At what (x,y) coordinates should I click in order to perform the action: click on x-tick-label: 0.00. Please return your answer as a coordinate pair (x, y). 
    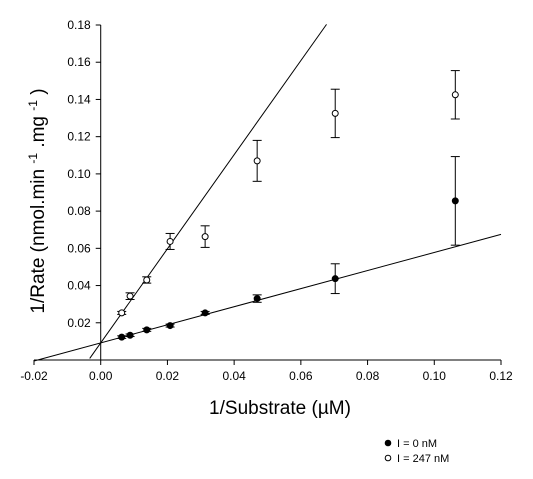
    Looking at the image, I should click on (101, 376).